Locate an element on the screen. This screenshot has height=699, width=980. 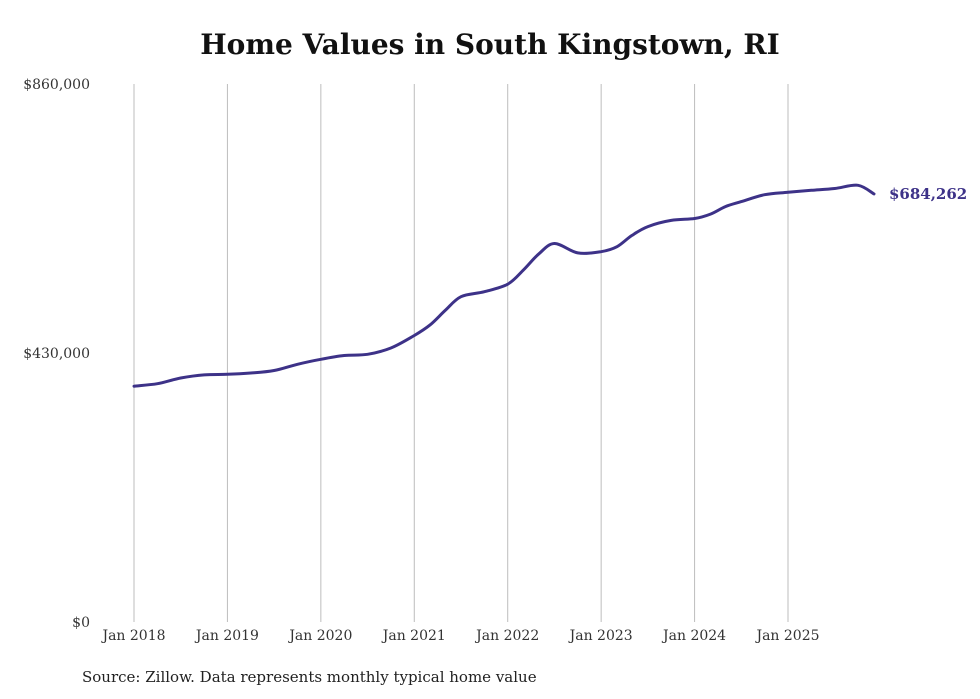
x-tick-label: Jan 2025 is located at coordinates (786, 636).